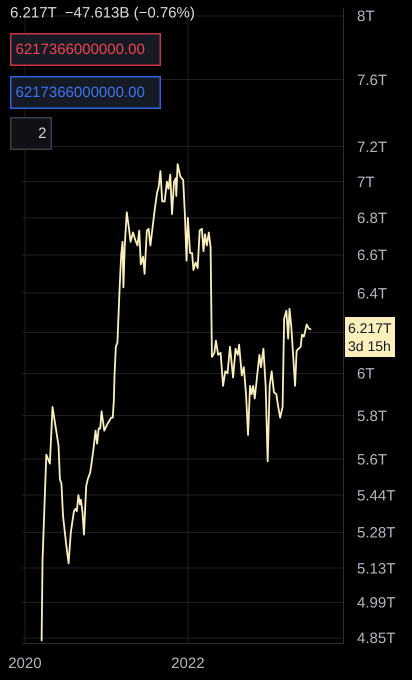 The width and height of the screenshot is (412, 680). I want to click on y-tick-label: 6.4T, so click(372, 293).